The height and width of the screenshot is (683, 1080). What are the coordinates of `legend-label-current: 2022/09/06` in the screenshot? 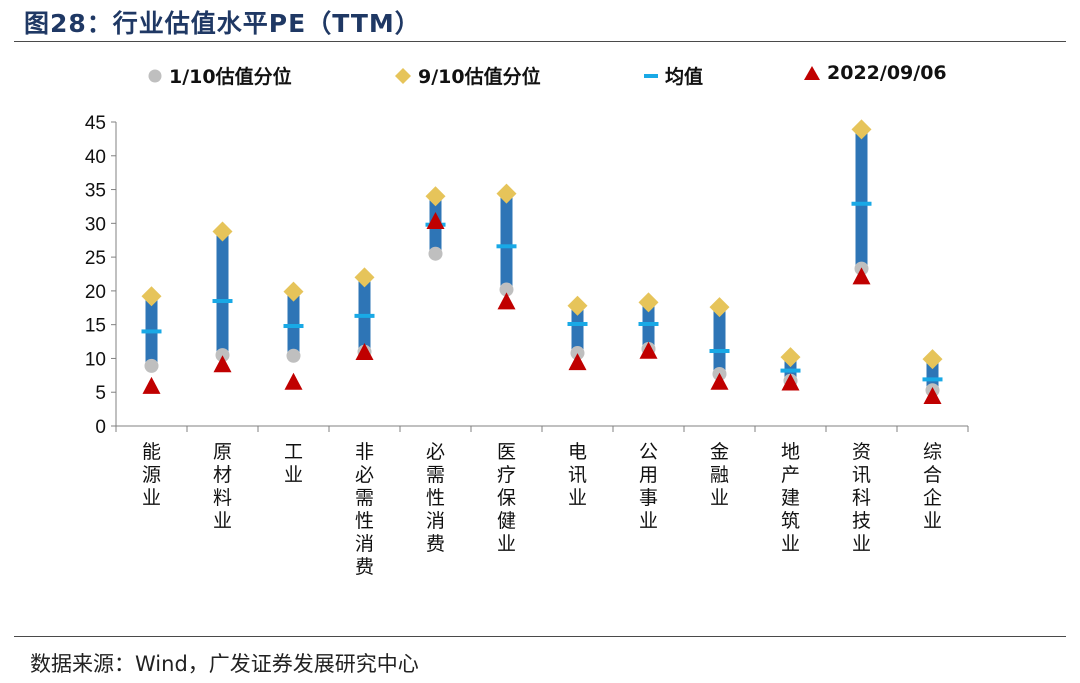 It's located at (887, 73).